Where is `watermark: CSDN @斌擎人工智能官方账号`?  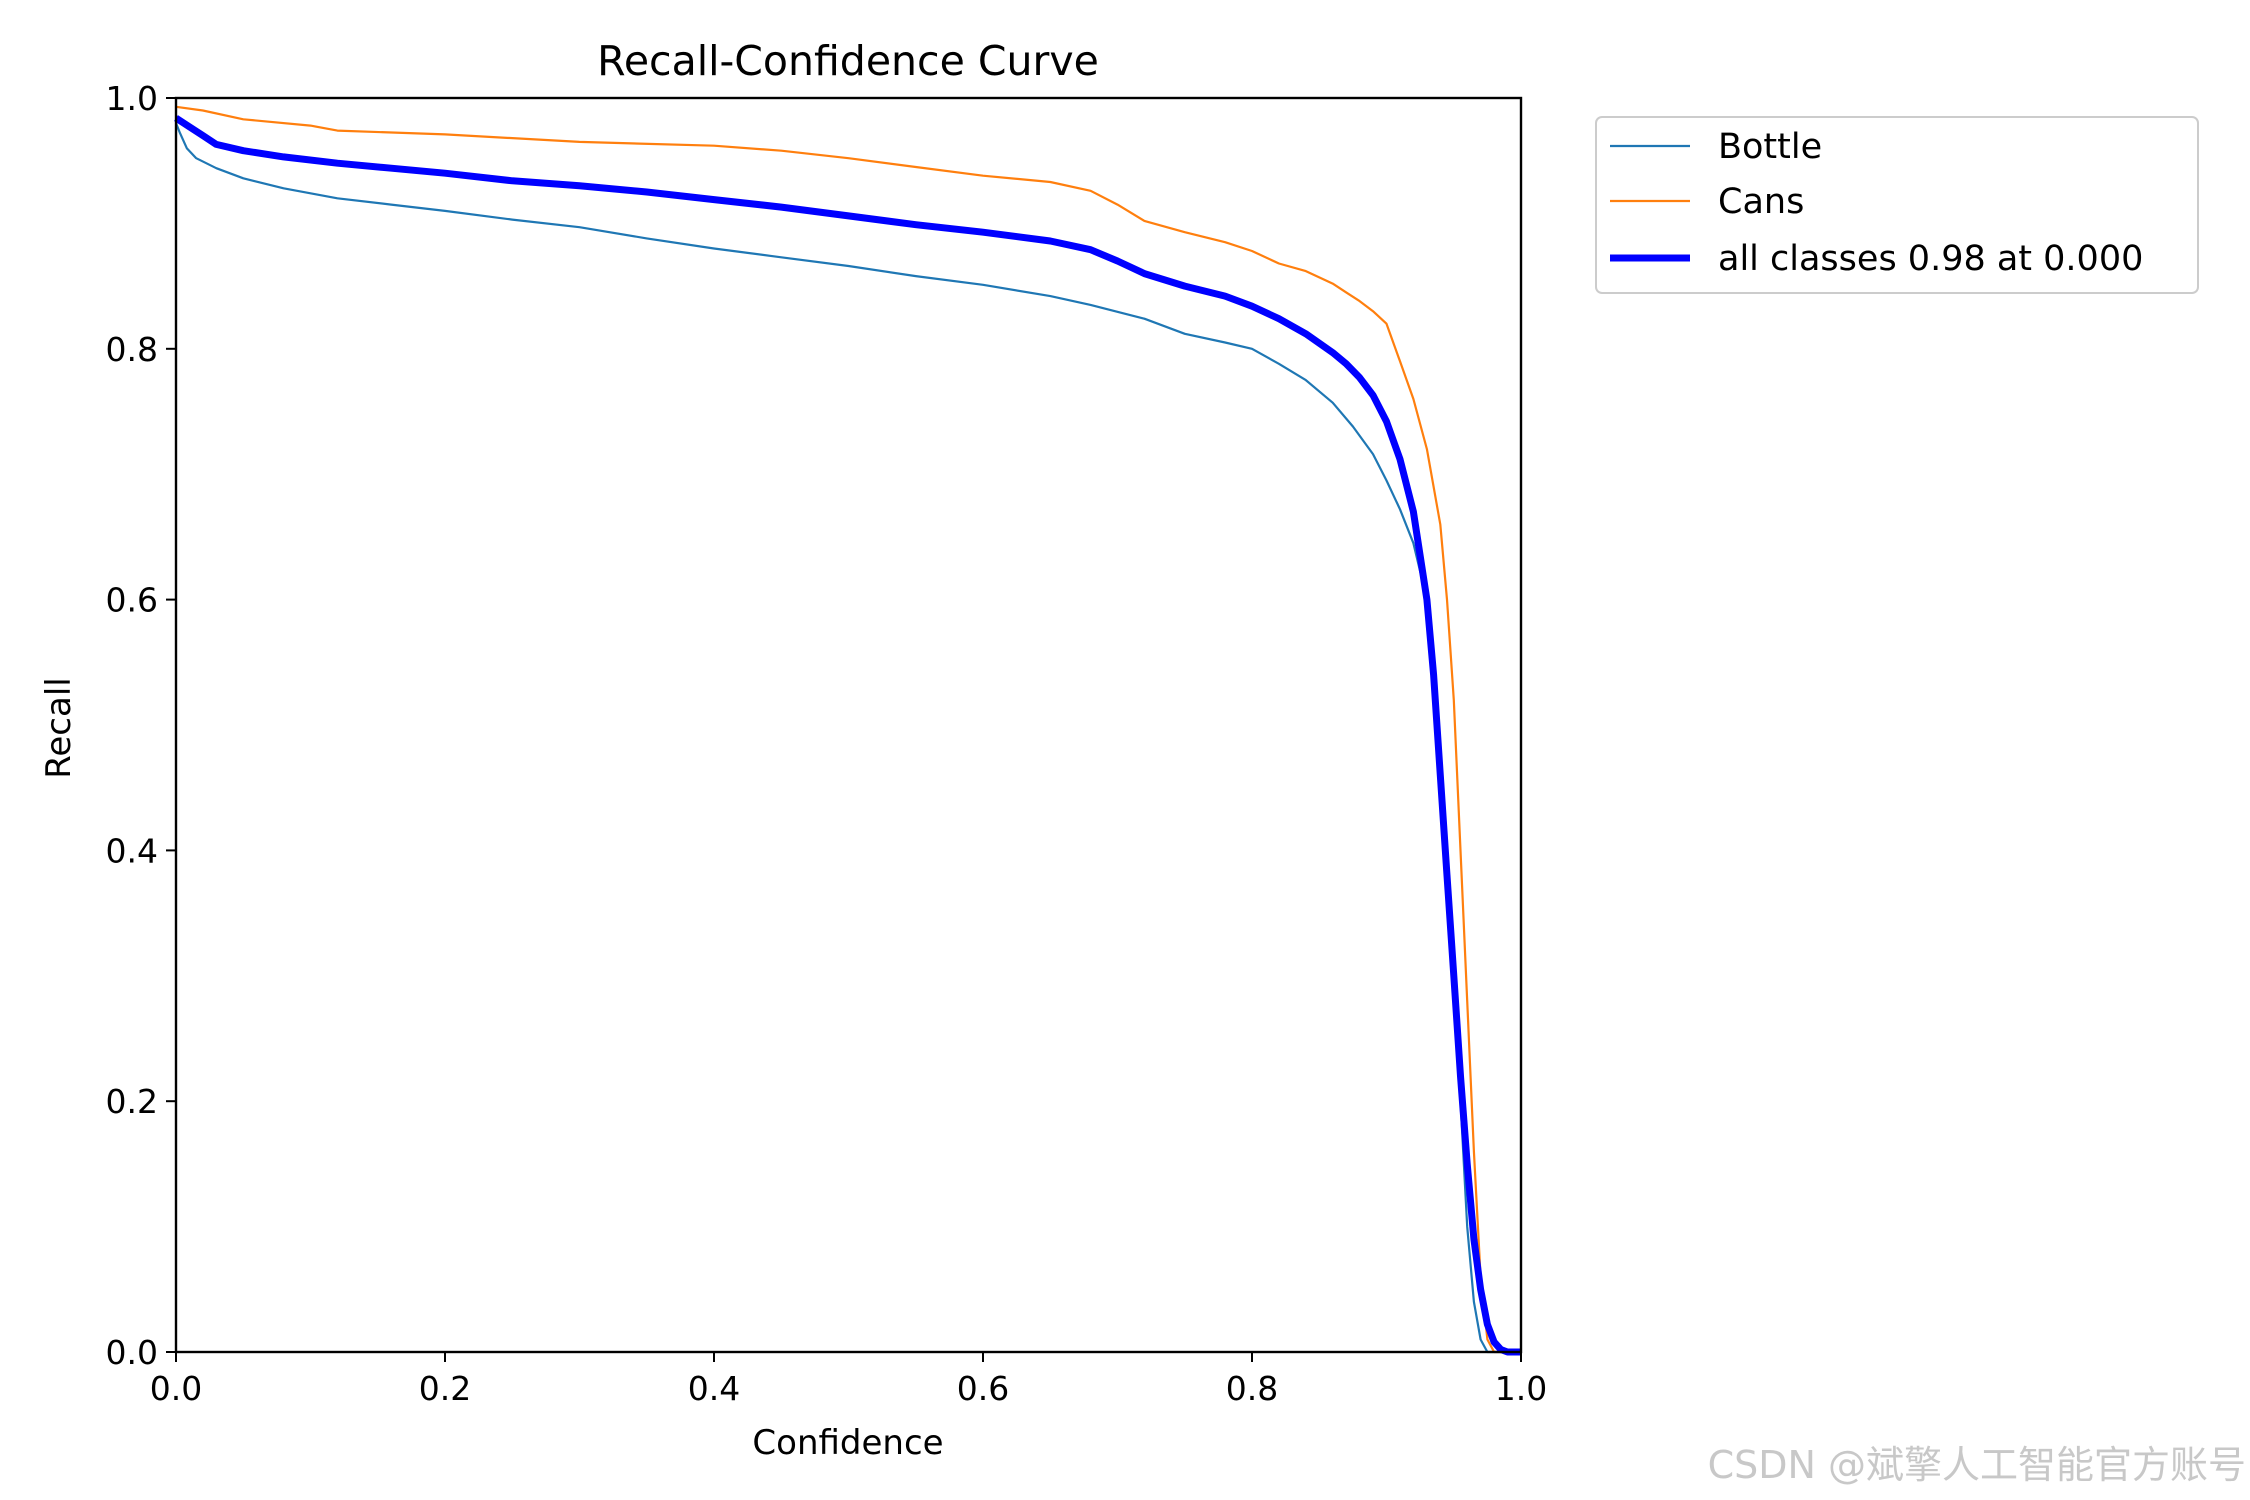 watermark: CSDN @斌擎人工智能官方账号 is located at coordinates (1977, 1465).